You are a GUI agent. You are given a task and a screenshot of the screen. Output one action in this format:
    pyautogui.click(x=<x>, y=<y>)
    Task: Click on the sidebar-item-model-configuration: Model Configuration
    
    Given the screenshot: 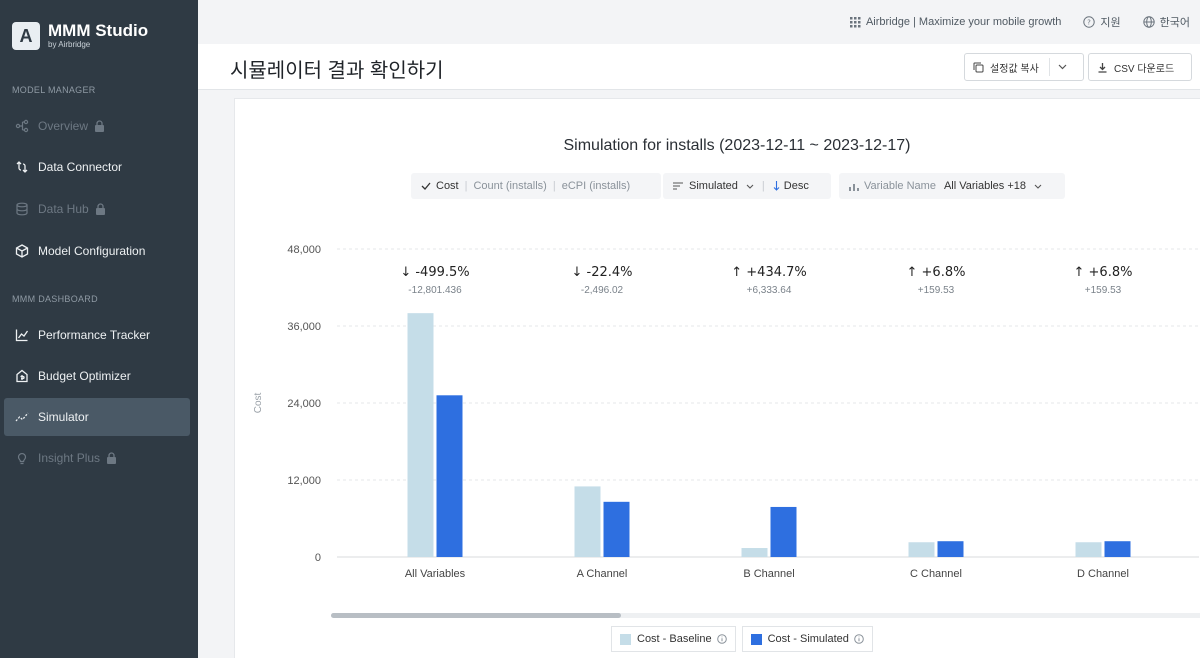 What is the action you would take?
    pyautogui.click(x=97, y=251)
    